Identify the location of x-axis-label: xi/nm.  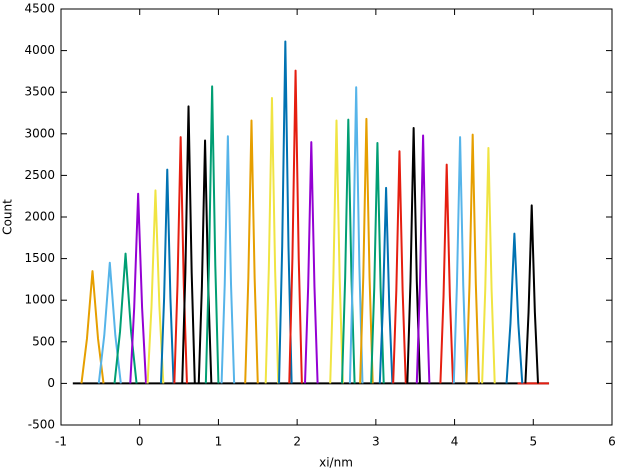
(336, 462).